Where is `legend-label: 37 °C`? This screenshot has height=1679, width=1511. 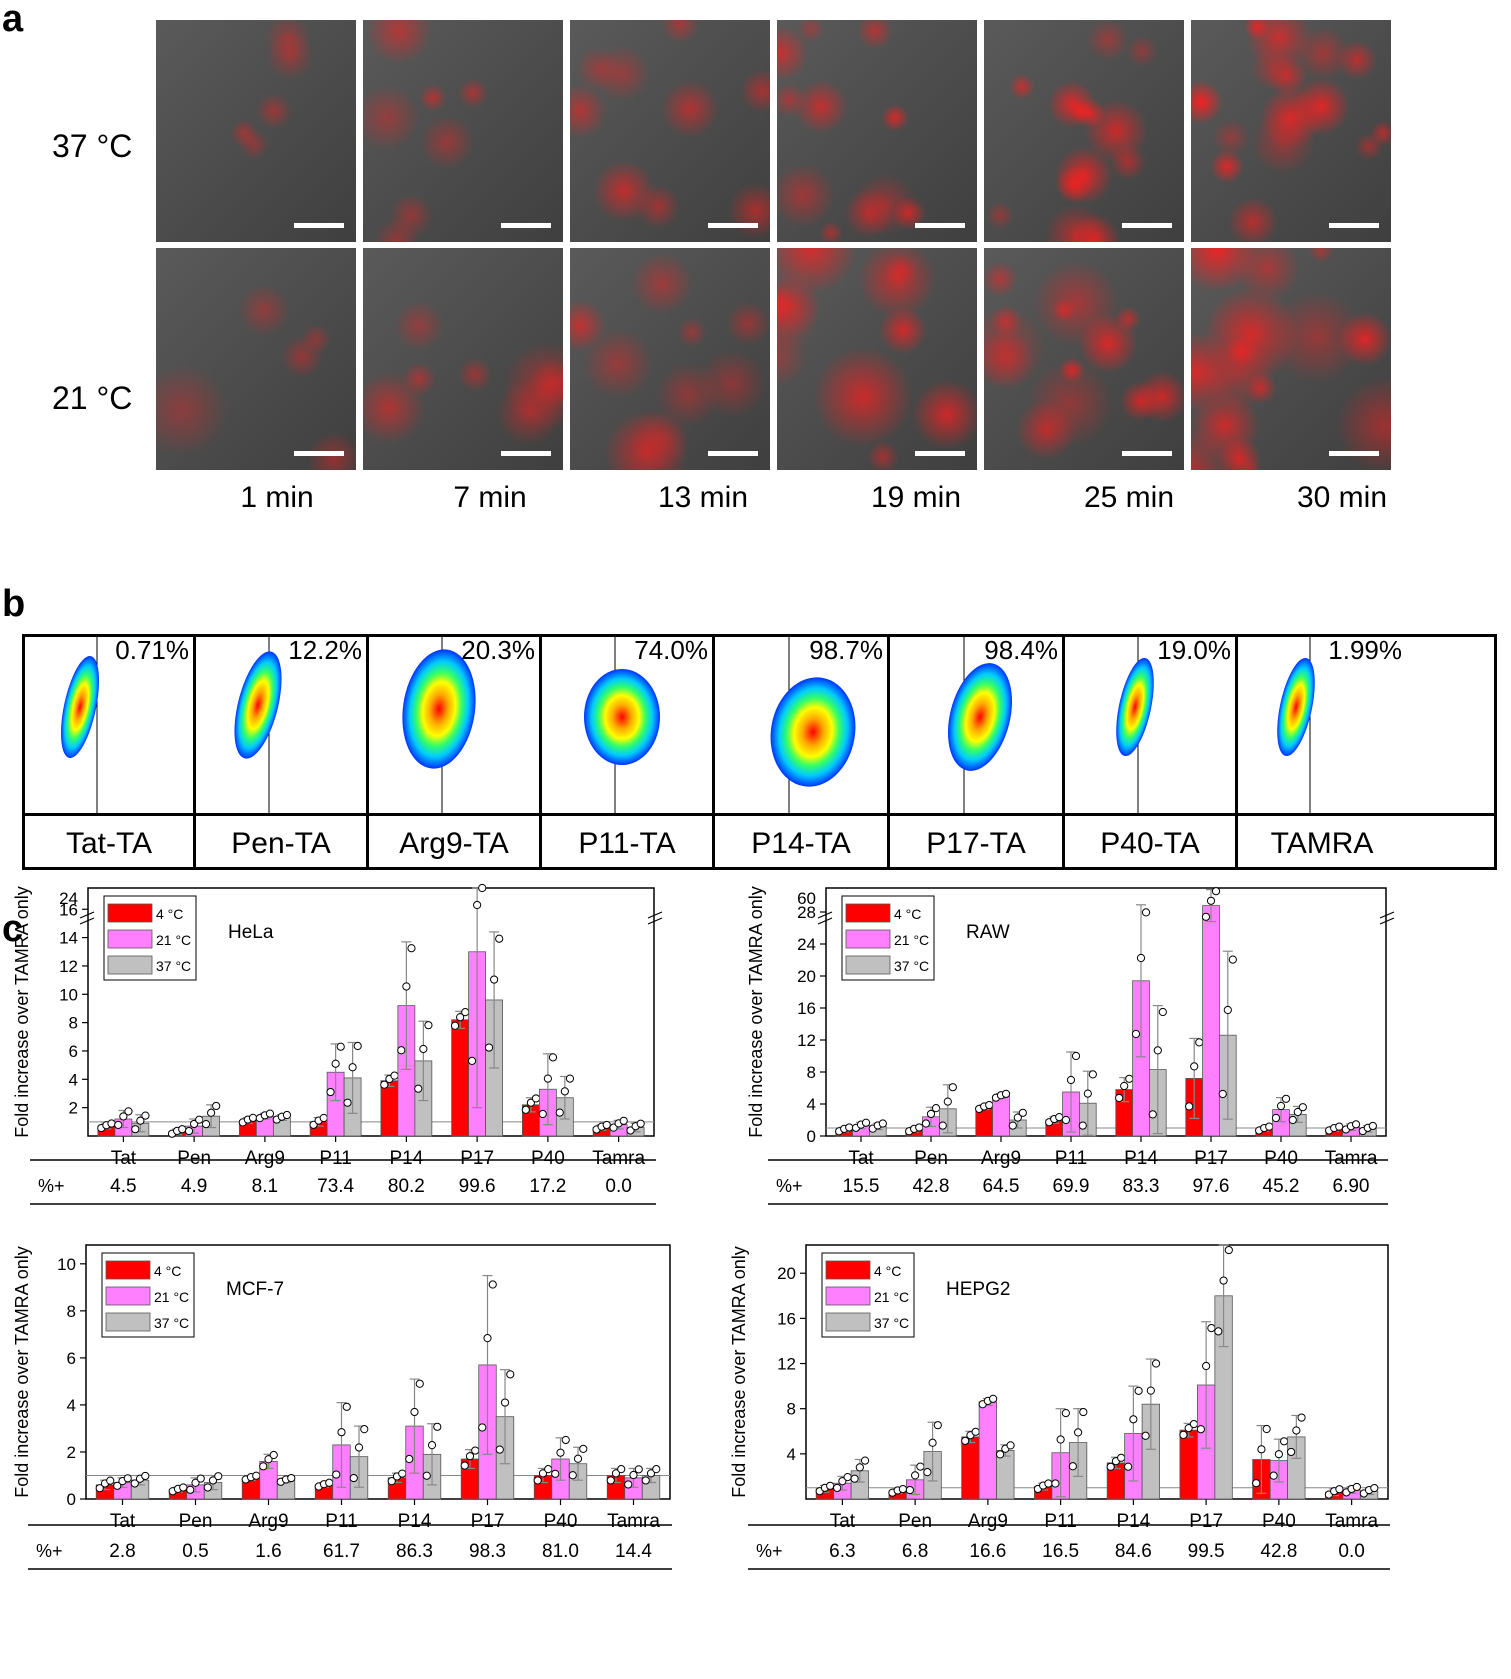 legend-label: 37 °C is located at coordinates (891, 1323).